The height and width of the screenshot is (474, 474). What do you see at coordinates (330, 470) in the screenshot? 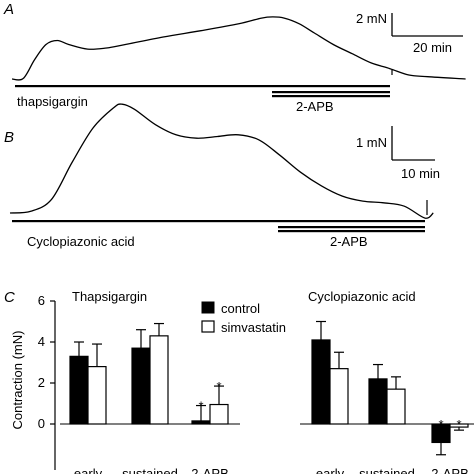
I see `category-label-cpa-early: early` at bounding box center [330, 470].